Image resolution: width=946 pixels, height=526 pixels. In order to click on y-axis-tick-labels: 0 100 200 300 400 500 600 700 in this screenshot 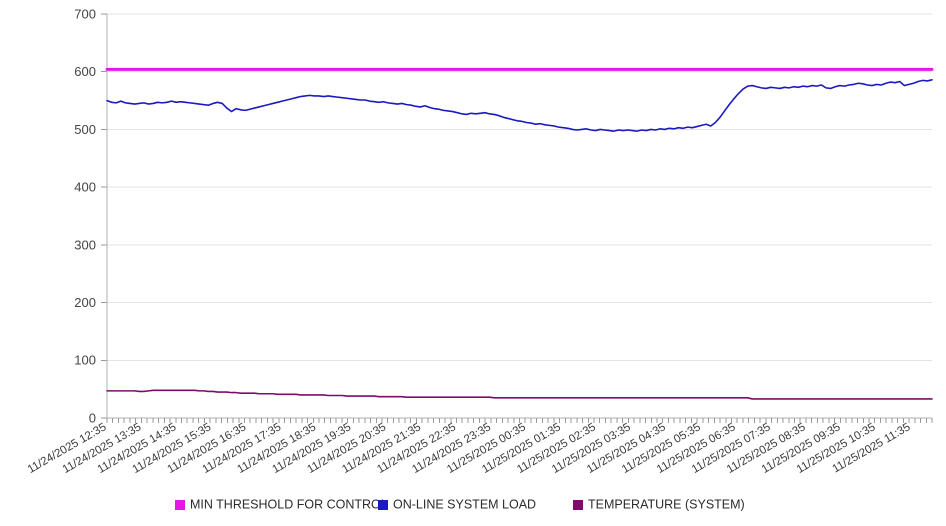, I will do `click(85, 215)`.